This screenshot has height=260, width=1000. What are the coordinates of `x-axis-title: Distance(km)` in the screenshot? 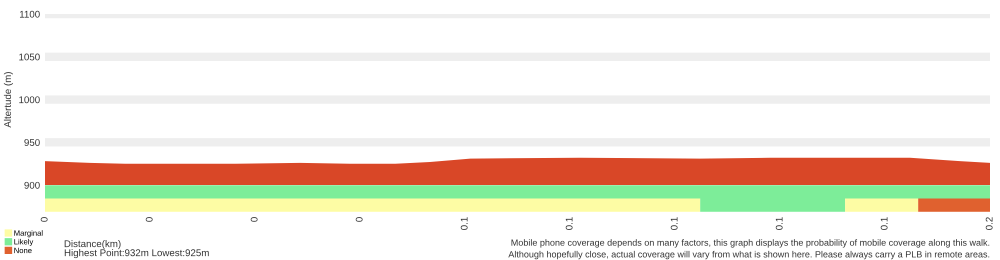 It's located at (92, 245).